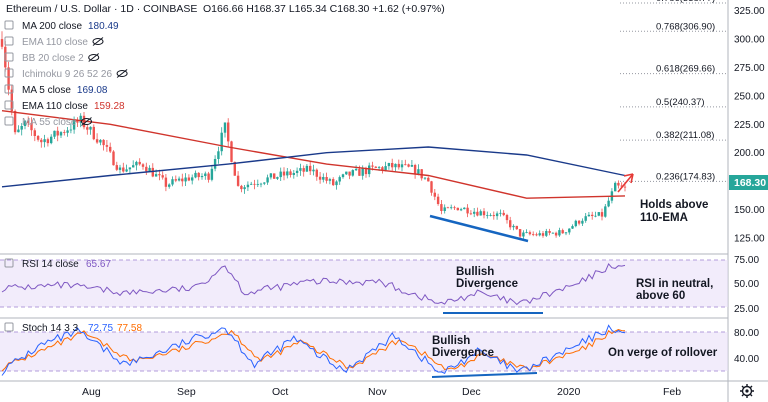 The height and width of the screenshot is (402, 768). Describe the element at coordinates (91, 392) in the screenshot. I see `time-label-aug: Aug` at that location.